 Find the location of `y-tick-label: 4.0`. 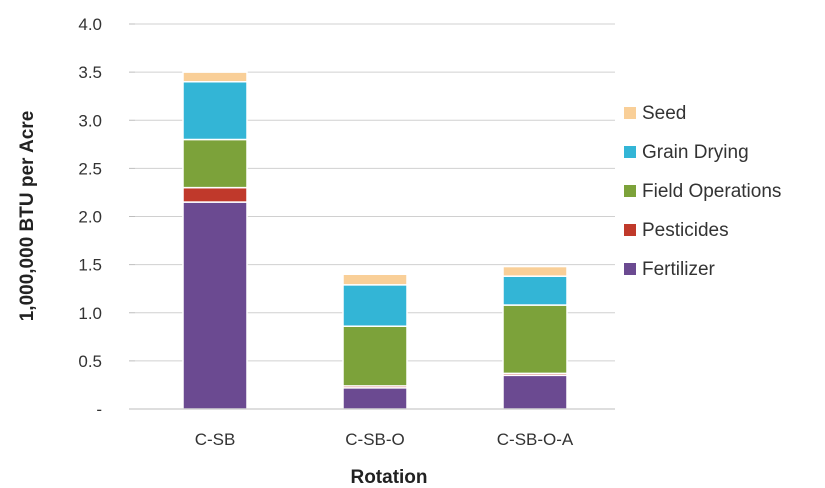

y-tick-label: 4.0 is located at coordinates (90, 24).